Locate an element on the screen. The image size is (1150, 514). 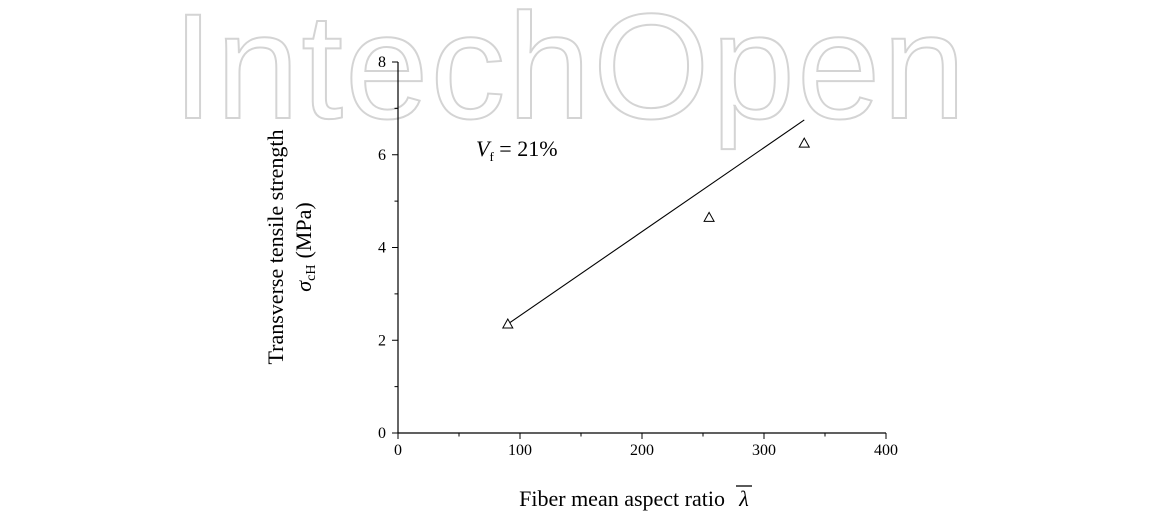
x-axis-symbol: λ is located at coordinates (743, 498).